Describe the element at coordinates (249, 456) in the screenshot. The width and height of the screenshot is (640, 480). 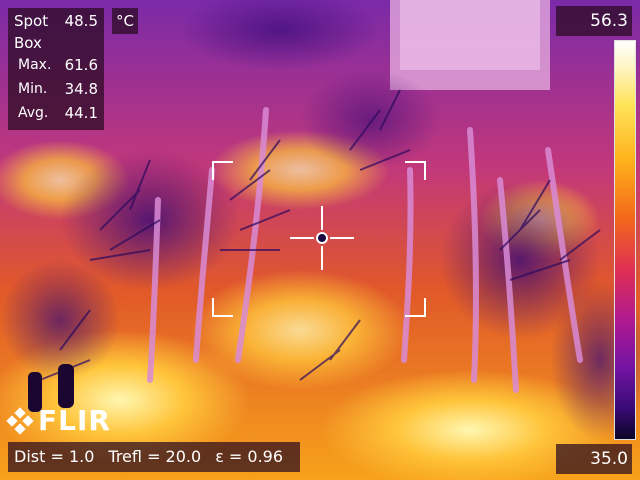
I see `emissivity-param: ε = 0.96` at that location.